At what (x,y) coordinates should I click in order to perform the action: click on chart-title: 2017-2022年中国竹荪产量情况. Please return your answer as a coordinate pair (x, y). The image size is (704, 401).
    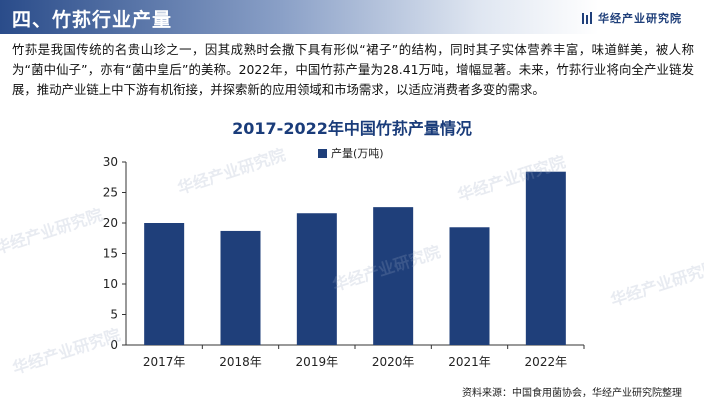
    Looking at the image, I should click on (352, 128).